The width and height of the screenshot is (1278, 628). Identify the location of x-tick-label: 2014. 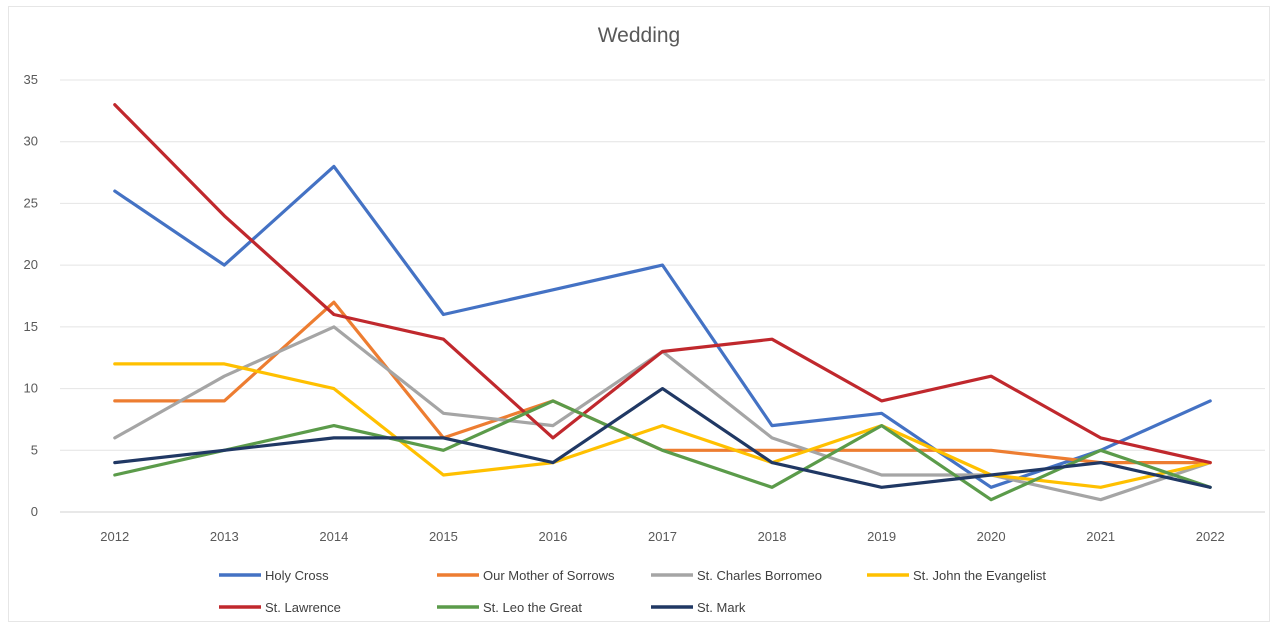
(333, 536).